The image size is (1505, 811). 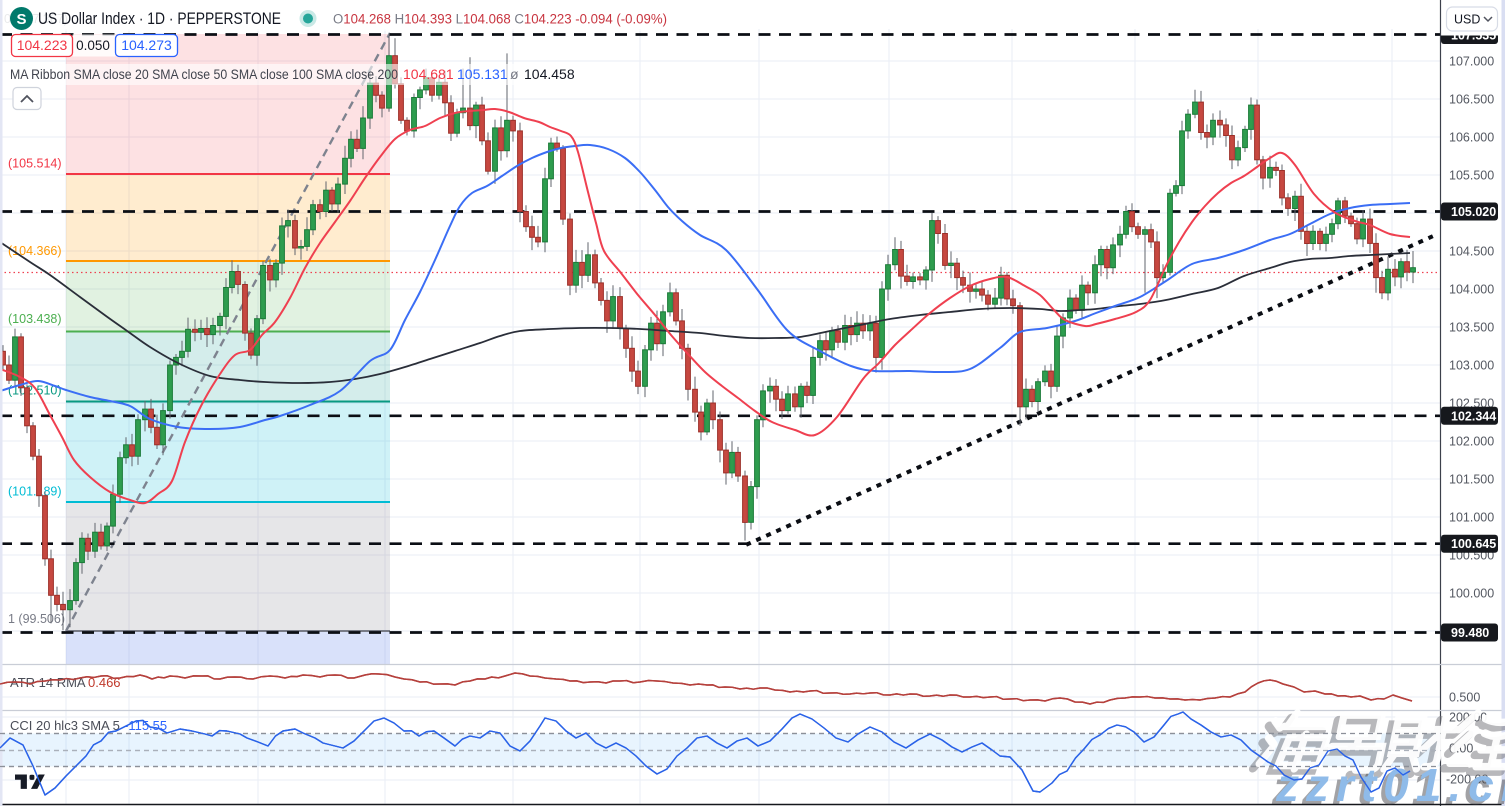 I want to click on svg-text: 104.000, so click(x=1471, y=290).